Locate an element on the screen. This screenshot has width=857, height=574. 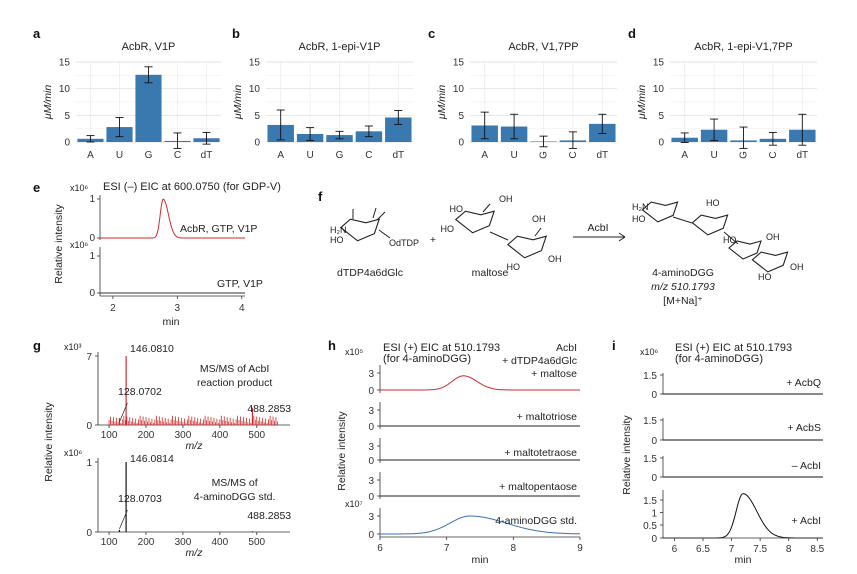
chart-title: AcbR, V1,7PP is located at coordinates (543, 47).